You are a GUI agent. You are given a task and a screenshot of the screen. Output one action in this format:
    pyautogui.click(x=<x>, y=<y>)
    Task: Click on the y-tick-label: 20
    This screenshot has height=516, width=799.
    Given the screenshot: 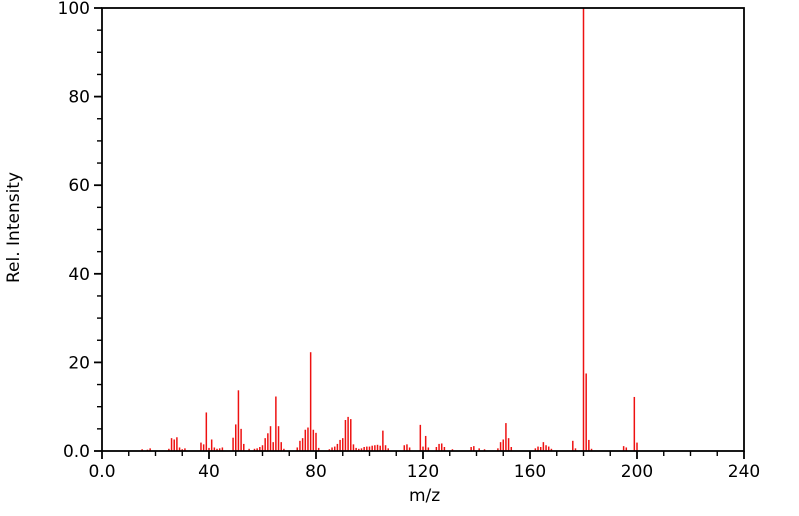 What is the action you would take?
    pyautogui.click(x=79, y=363)
    